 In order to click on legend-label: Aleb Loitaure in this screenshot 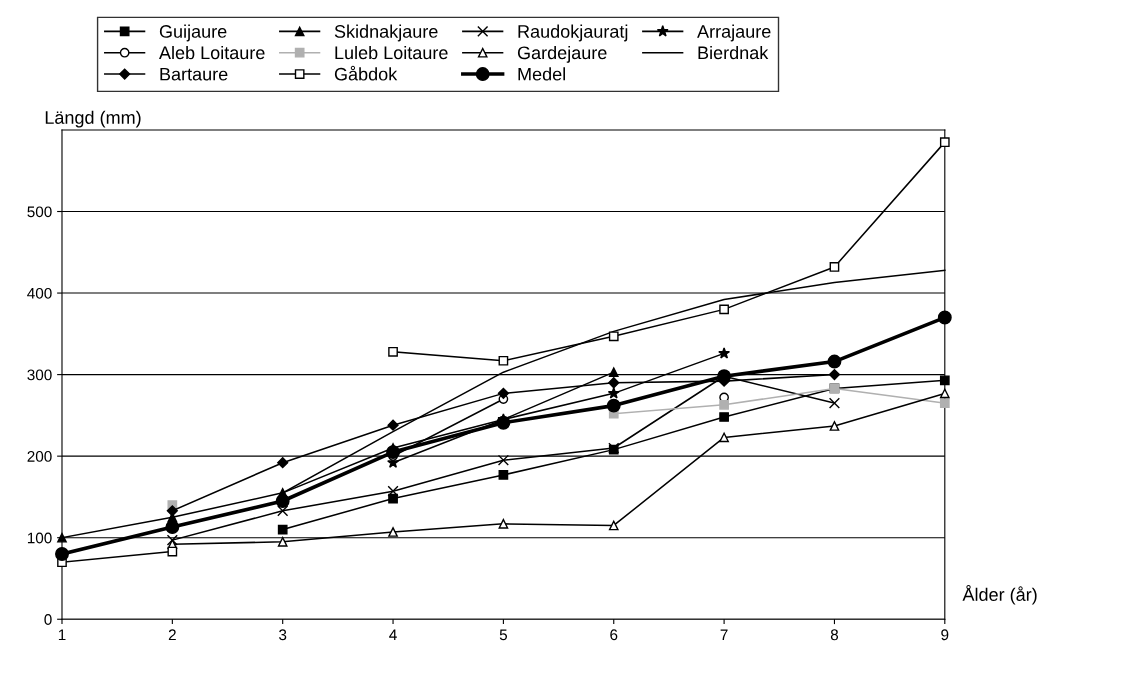, I will do `click(212, 52)`.